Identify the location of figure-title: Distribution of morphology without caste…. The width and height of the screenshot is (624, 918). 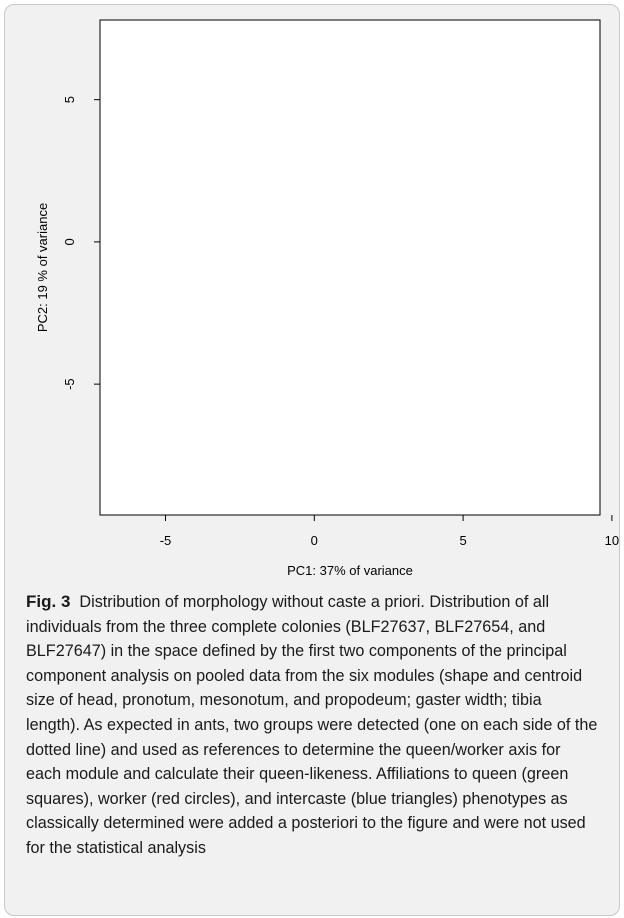
(252, 602).